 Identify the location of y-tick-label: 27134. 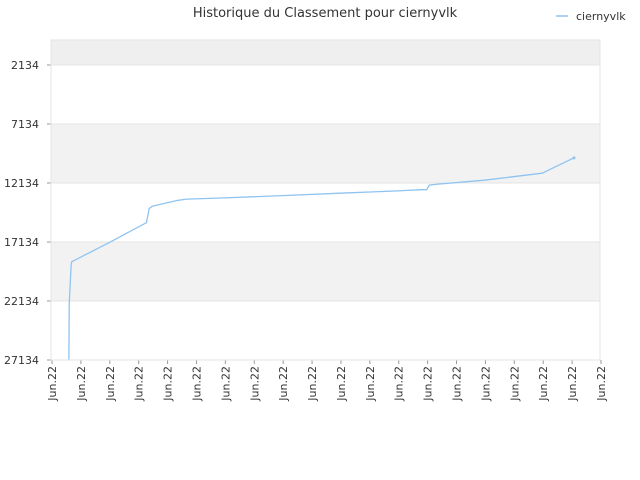
(21, 360).